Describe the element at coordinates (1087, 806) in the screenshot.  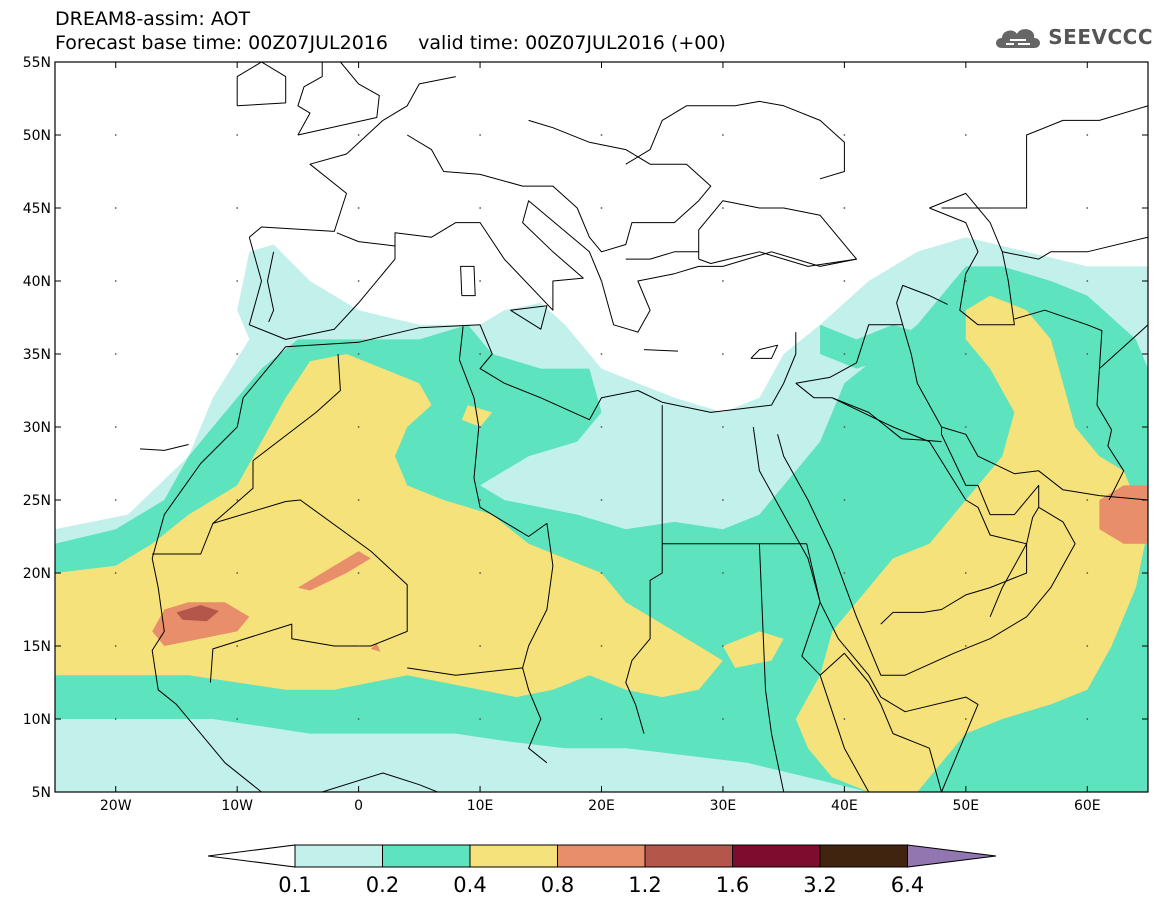
I see `lon-tick-label: 60E` at that location.